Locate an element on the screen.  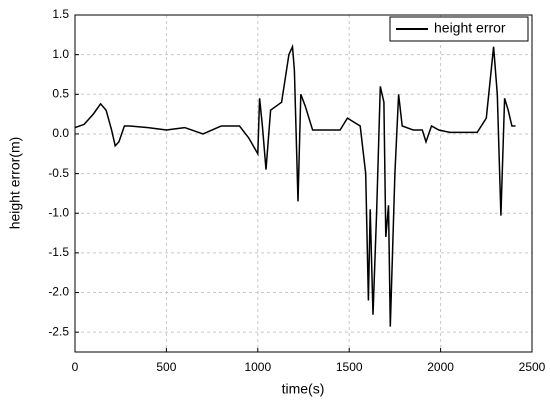
y-tick-label: 1.0 is located at coordinates (60, 54).